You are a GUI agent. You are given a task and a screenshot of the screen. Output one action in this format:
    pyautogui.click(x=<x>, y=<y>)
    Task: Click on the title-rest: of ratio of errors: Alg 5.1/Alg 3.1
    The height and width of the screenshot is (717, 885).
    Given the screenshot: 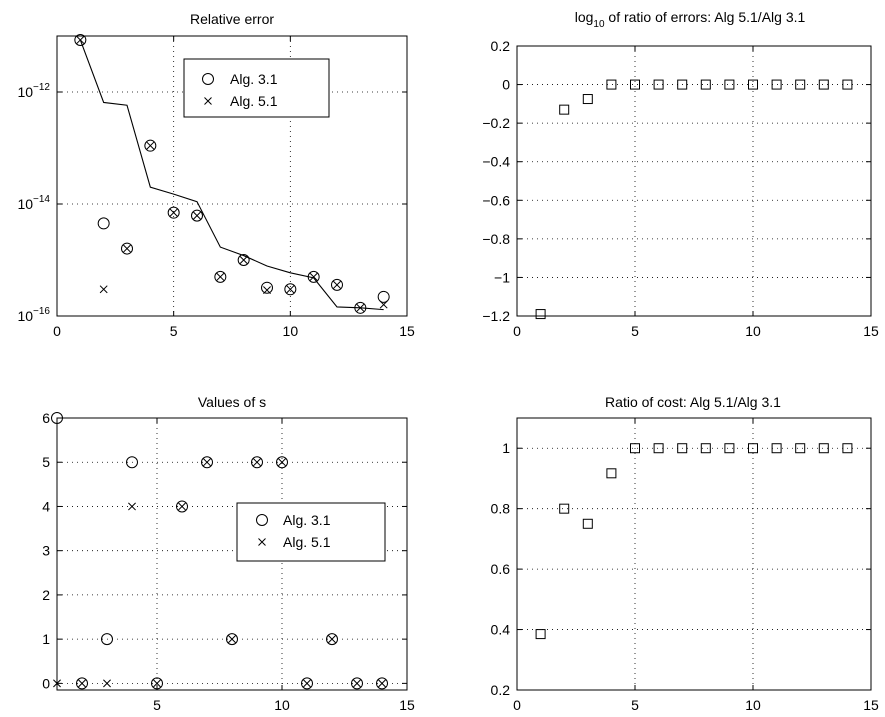 What is the action you would take?
    pyautogui.click(x=705, y=17)
    